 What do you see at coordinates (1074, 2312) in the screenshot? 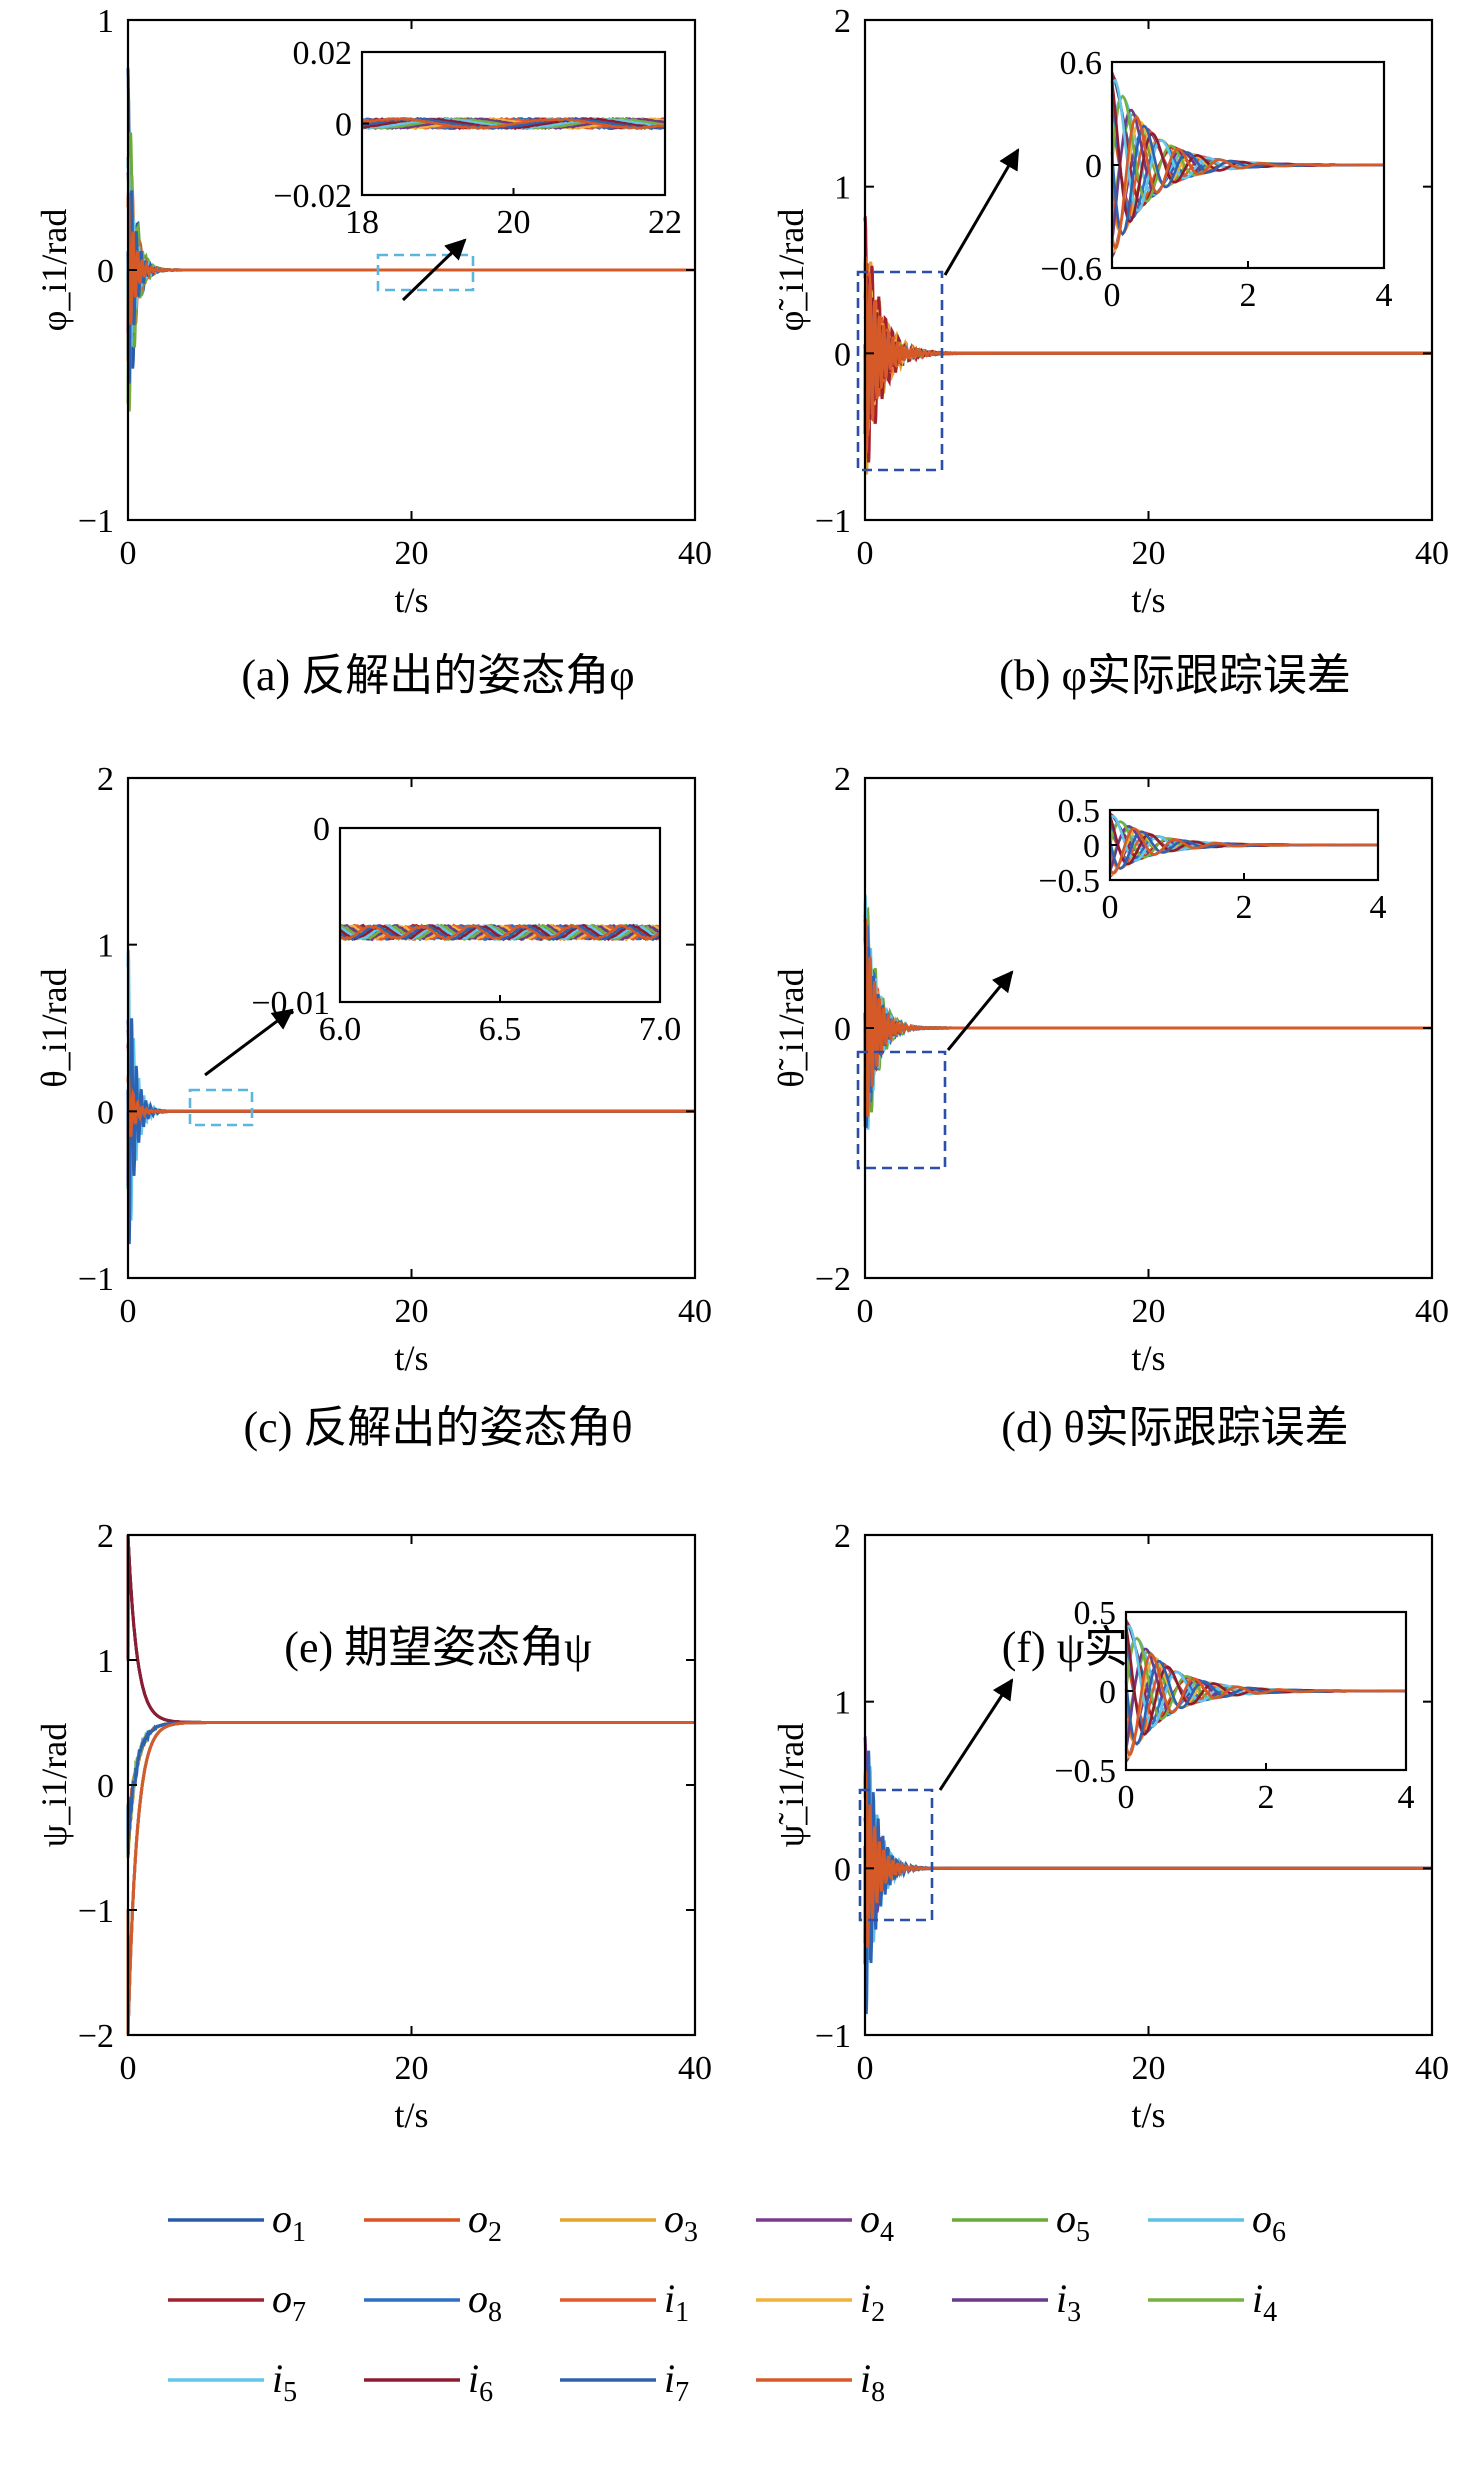
I see `legend-label-subscript: 3` at bounding box center [1074, 2312].